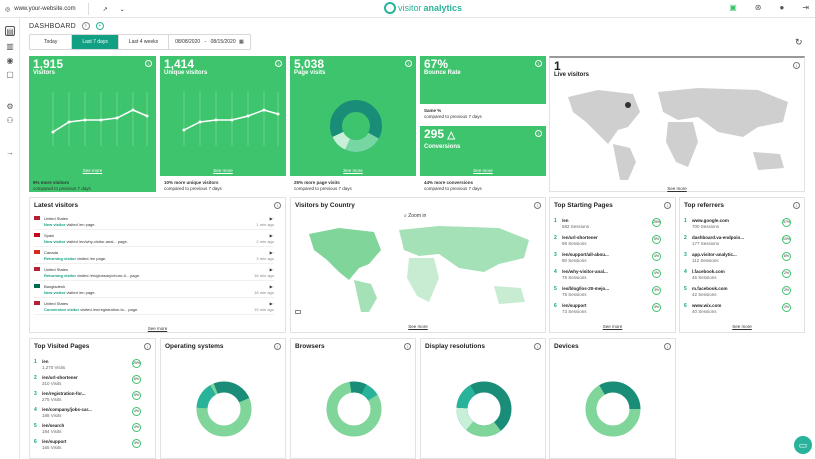 Image resolution: width=815 pixels, height=459 pixels. Describe the element at coordinates (415, 216) in the screenshot. I see `zoom-in-button: ⌕ Zoom in` at that location.